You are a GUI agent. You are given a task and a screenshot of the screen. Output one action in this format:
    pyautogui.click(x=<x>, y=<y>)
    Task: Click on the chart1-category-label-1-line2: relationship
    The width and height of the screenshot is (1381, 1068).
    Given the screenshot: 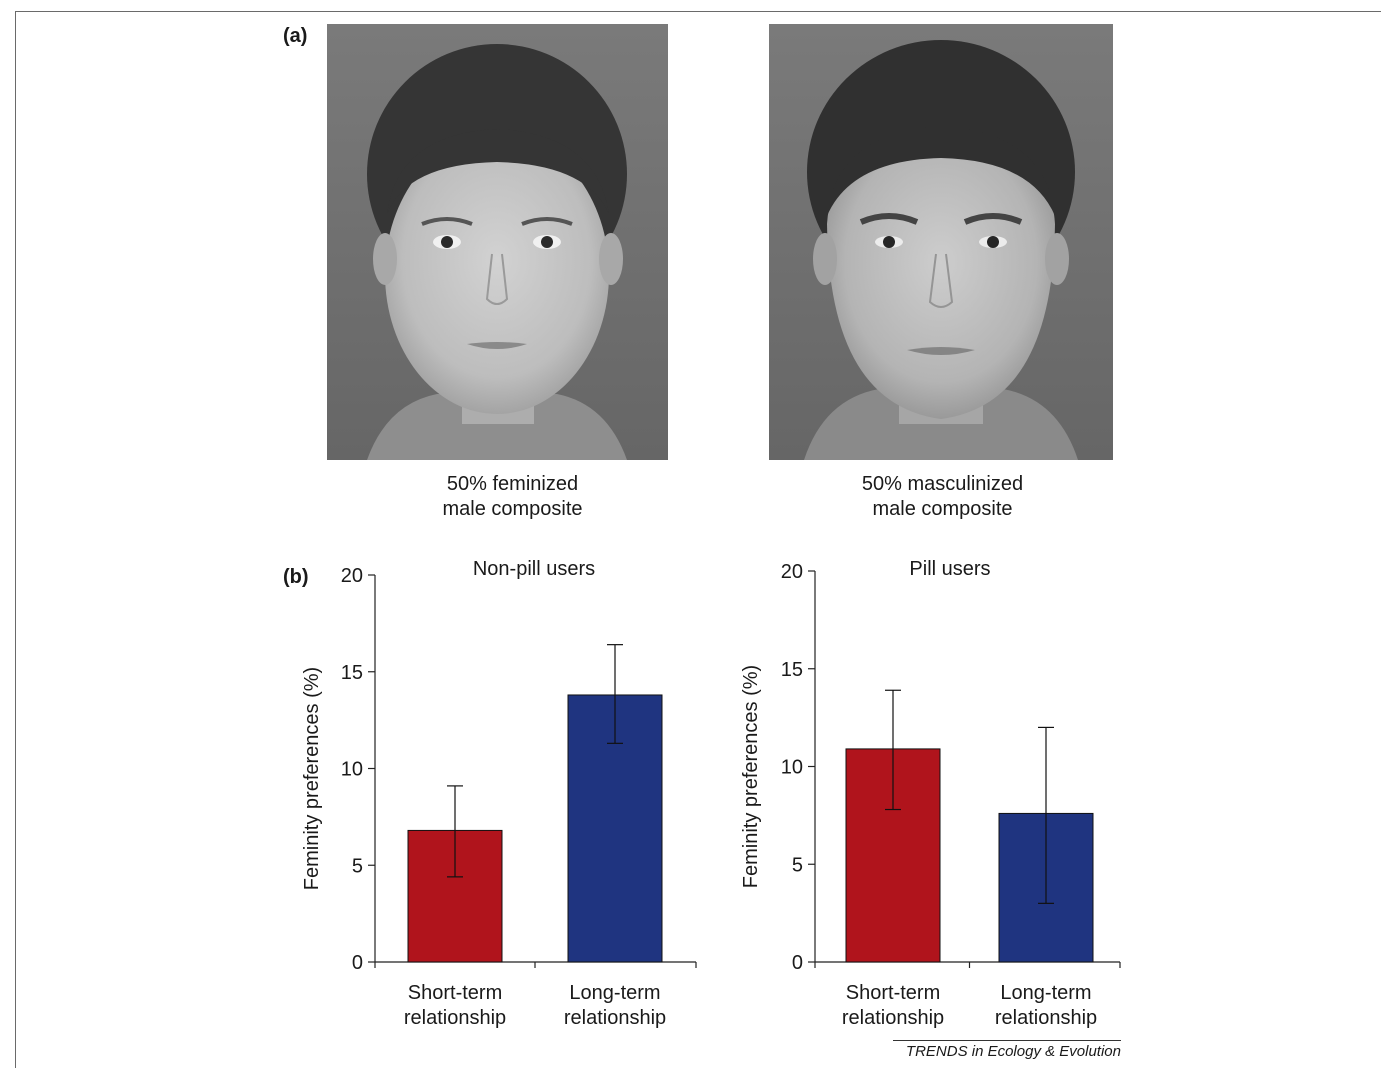 What is the action you would take?
    pyautogui.click(x=455, y=1018)
    